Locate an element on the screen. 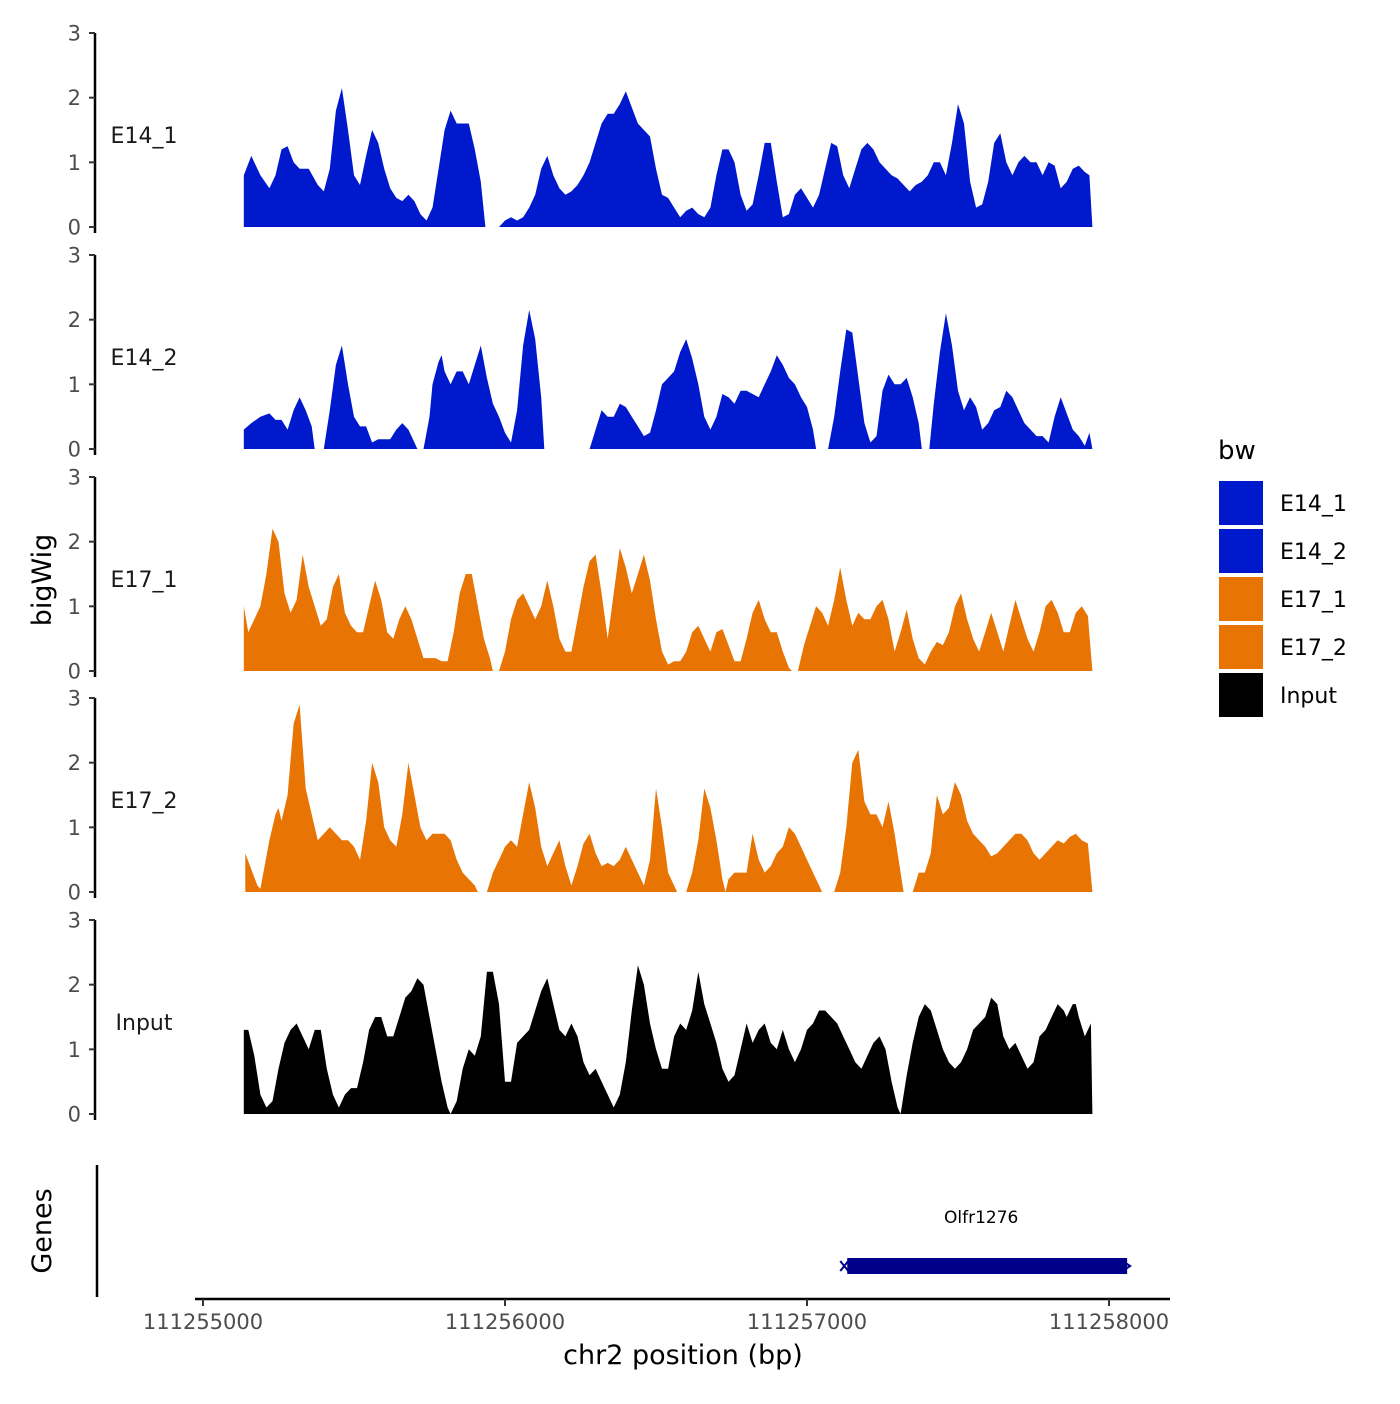 Image resolution: width=1400 pixels, height=1404 pixels. track-E17_1: 0 1 2 3 E17_1 is located at coordinates (580, 575).